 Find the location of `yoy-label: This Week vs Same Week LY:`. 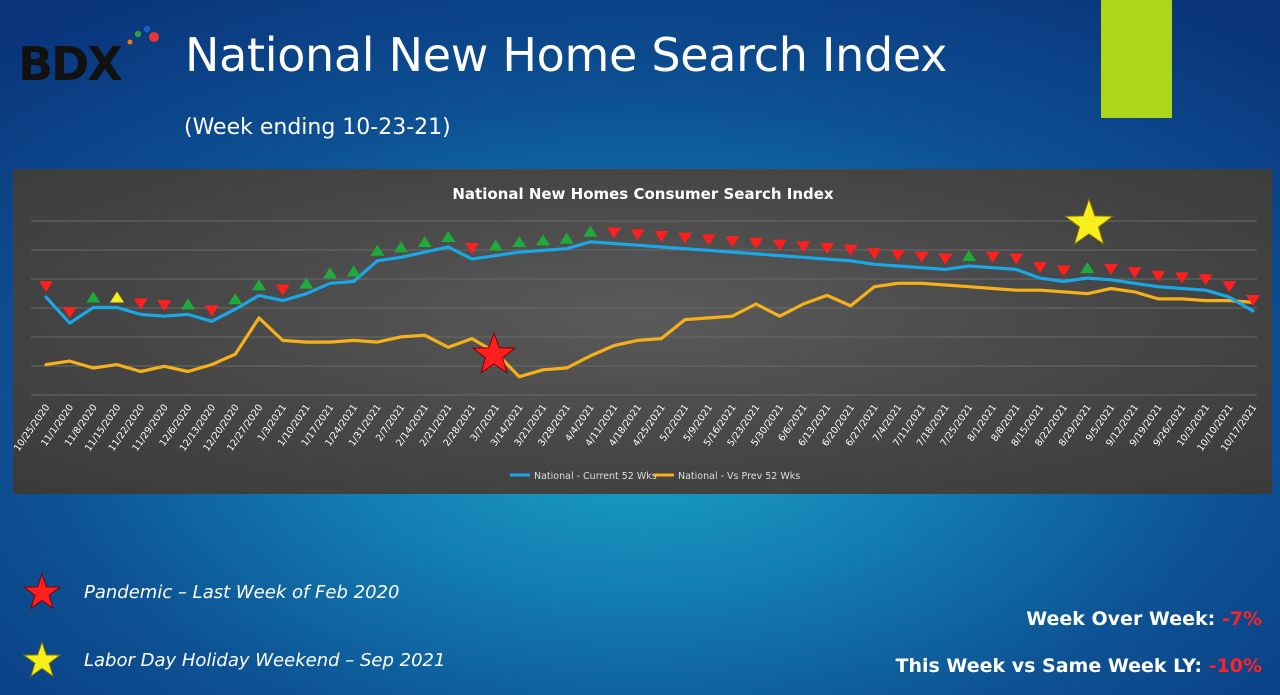

yoy-label: This Week vs Same Week LY: is located at coordinates (1049, 666).